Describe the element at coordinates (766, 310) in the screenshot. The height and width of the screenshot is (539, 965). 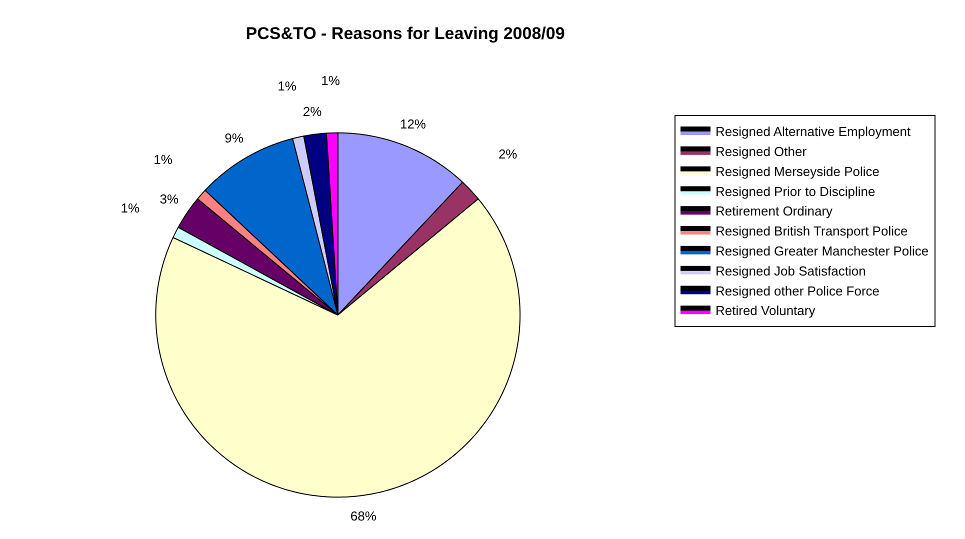
I see `legend-label: Retired Voluntary` at that location.